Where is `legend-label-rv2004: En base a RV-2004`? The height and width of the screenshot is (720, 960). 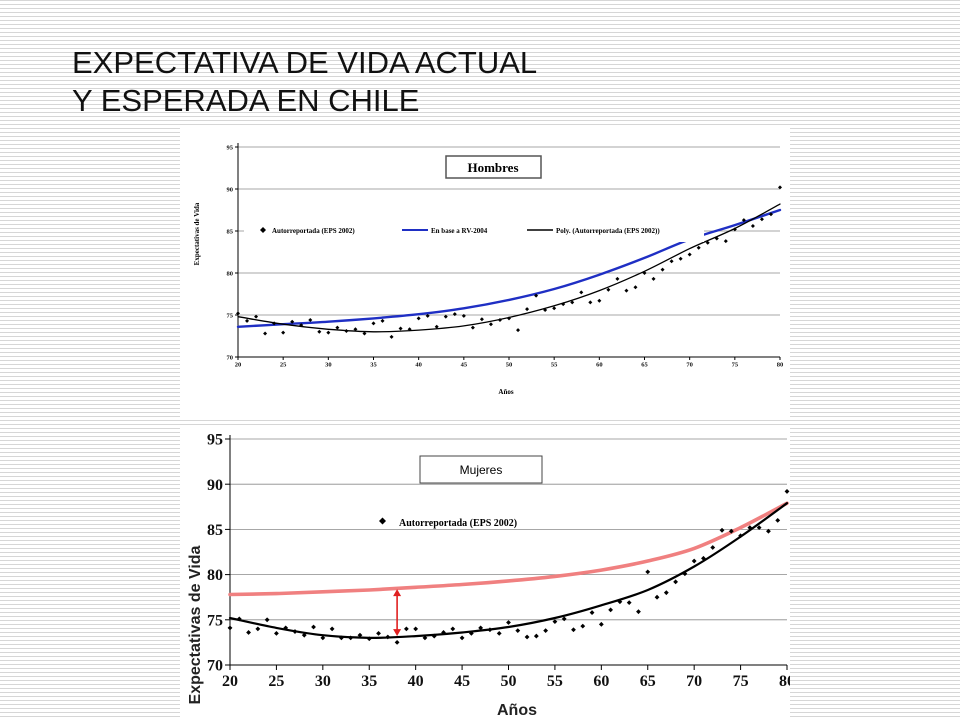
legend-label-rv2004: En base a RV-2004 is located at coordinates (459, 231).